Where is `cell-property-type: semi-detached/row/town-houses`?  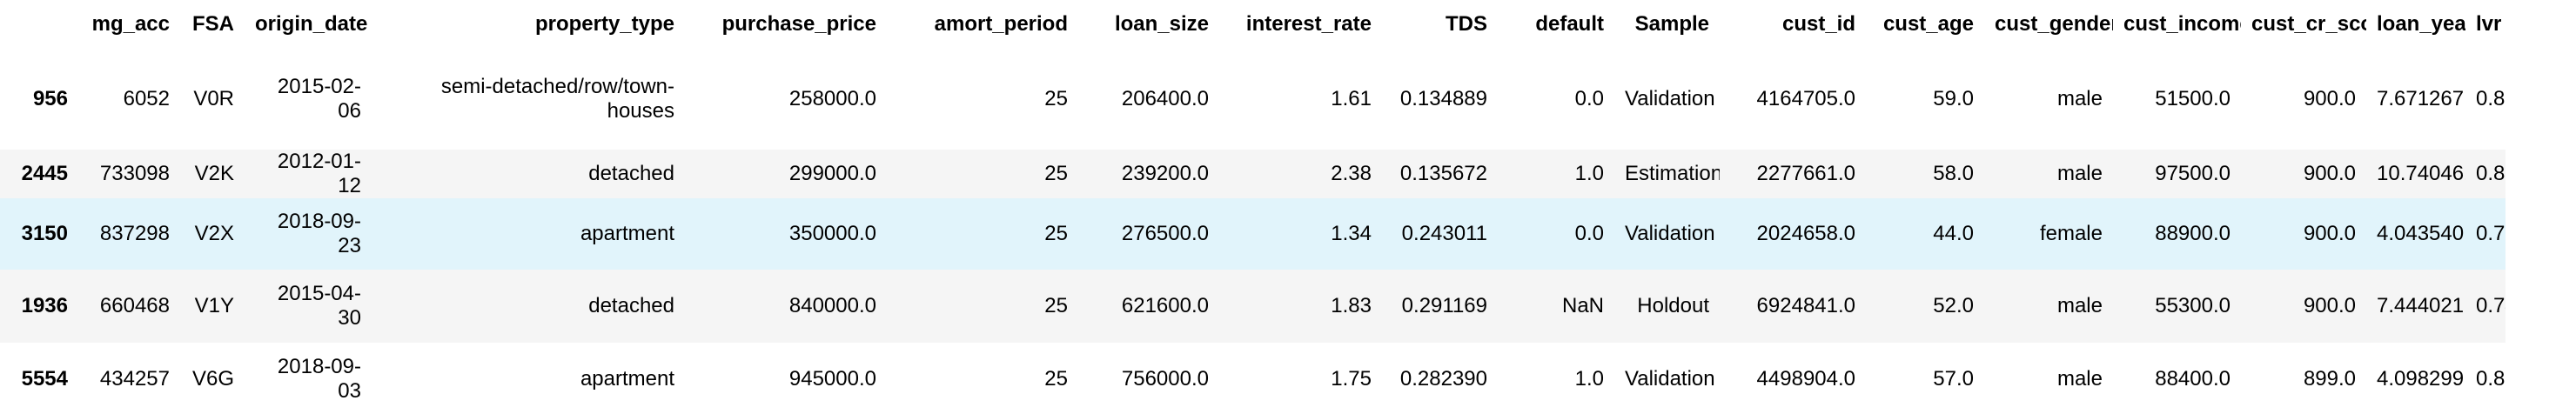
cell-property-type: semi-detached/row/town-houses is located at coordinates (557, 99).